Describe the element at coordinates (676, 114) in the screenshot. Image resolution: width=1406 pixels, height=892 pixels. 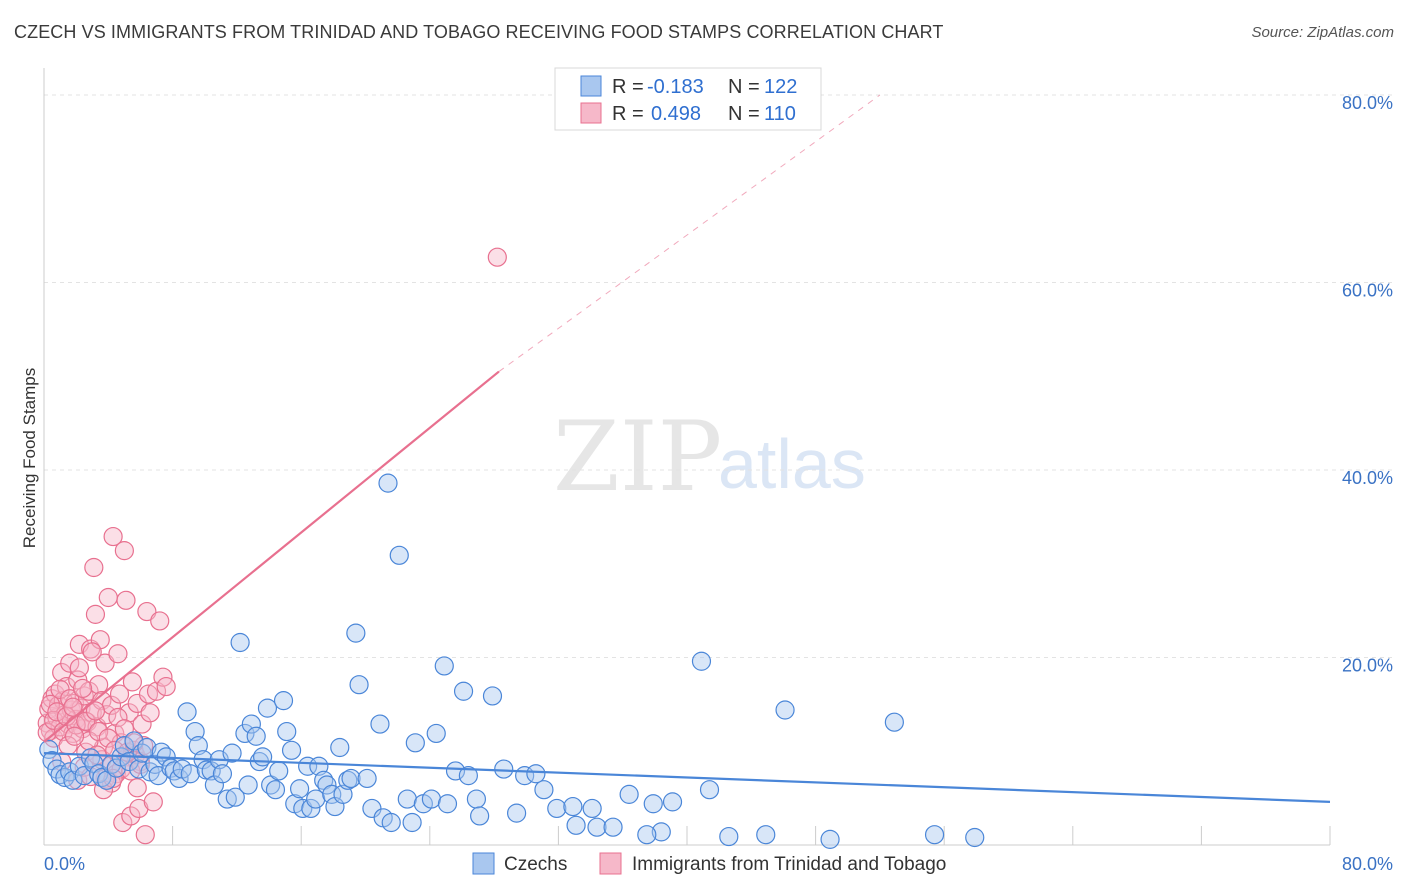
I see `legend-r-value-trinidad: 0.498` at that location.